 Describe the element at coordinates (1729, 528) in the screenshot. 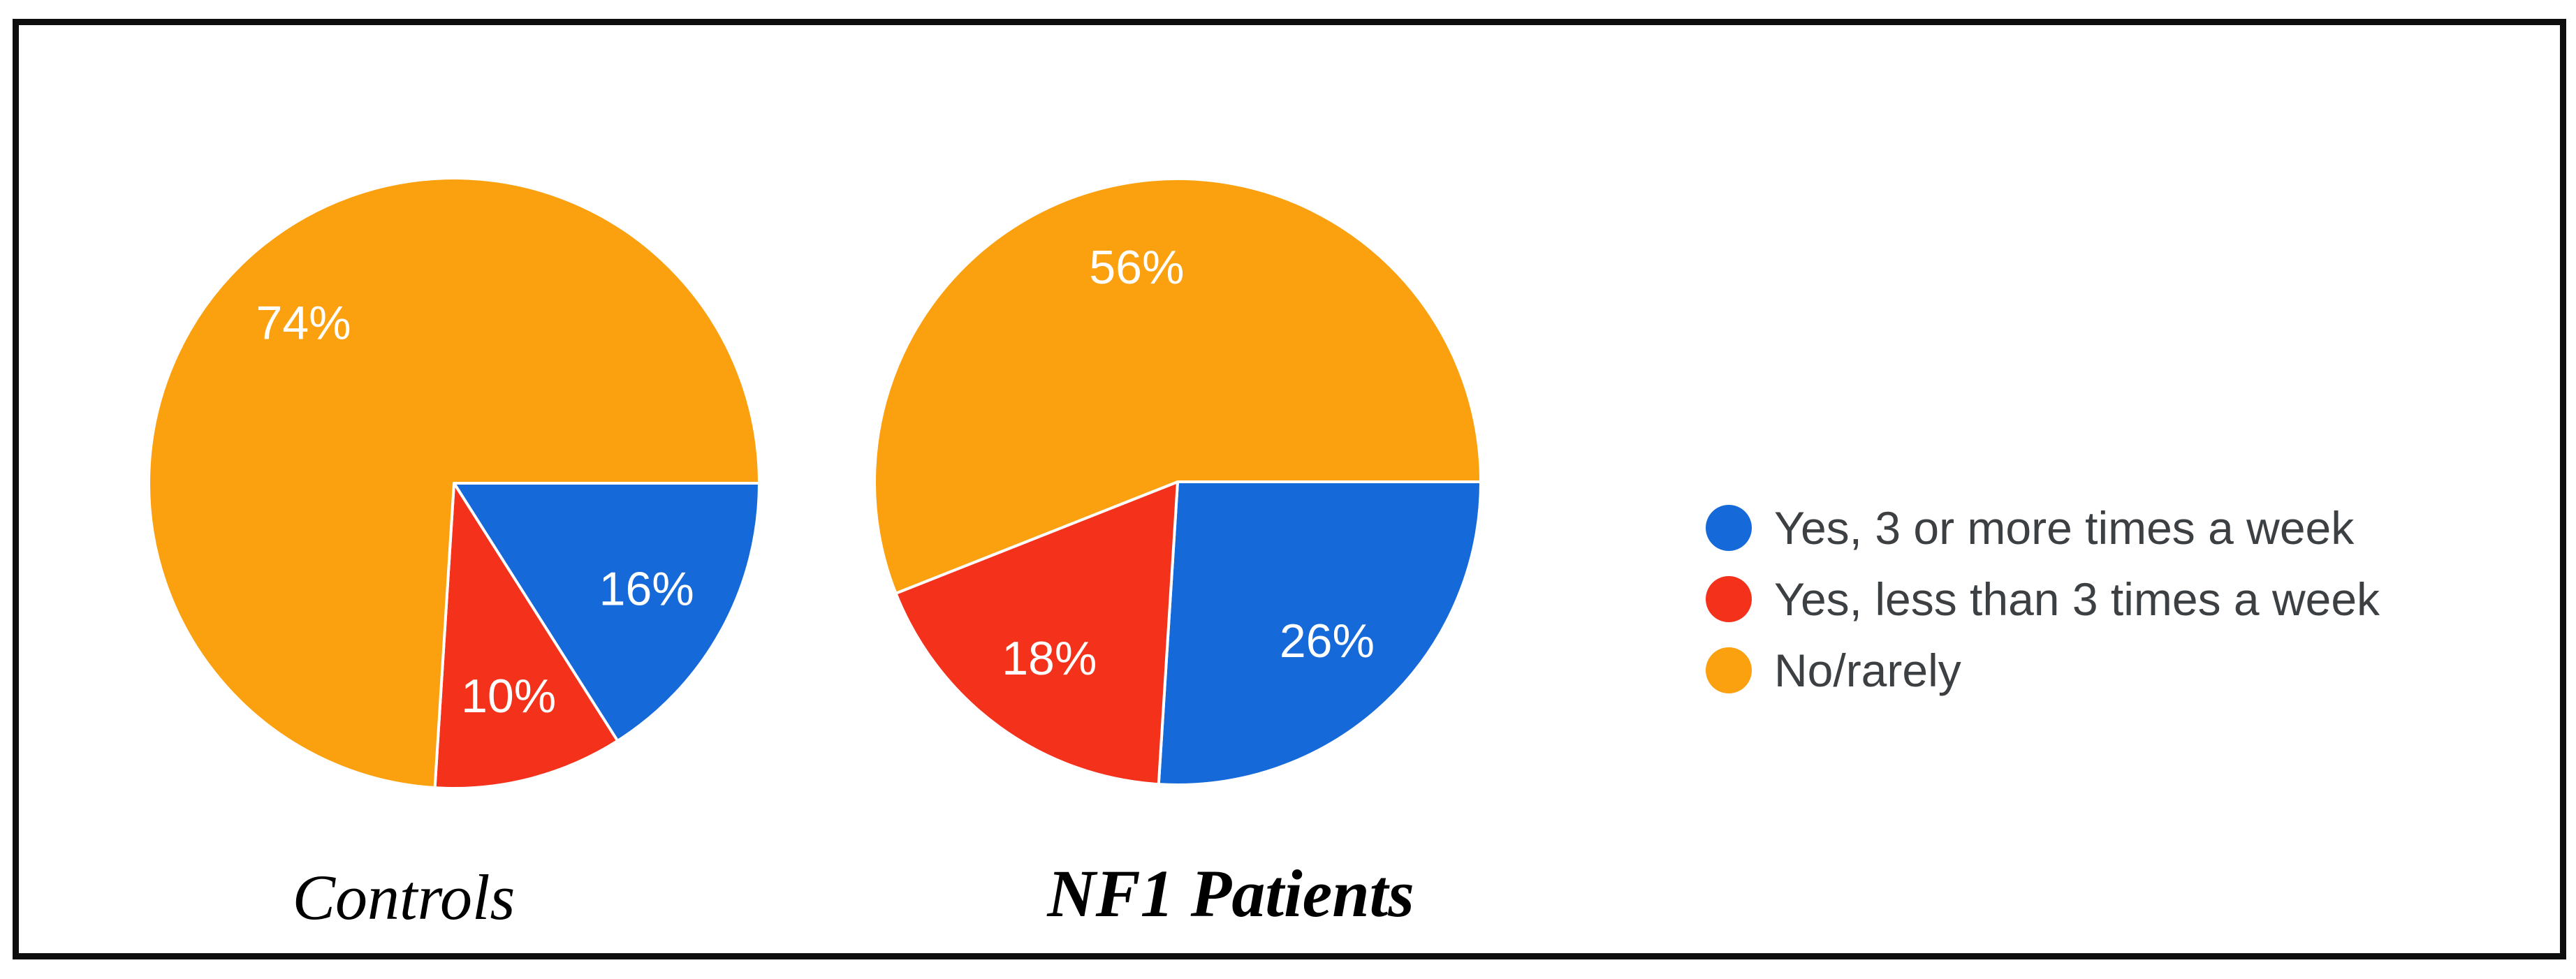

I see `legend-dot-blue-icon` at that location.